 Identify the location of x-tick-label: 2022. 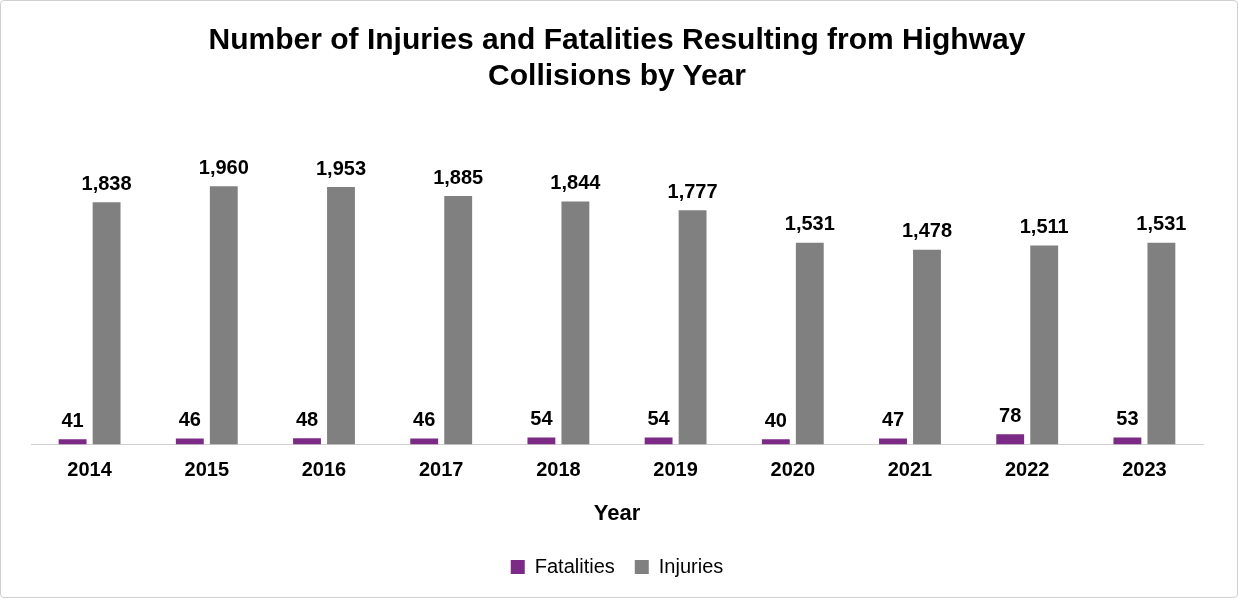
(1027, 469).